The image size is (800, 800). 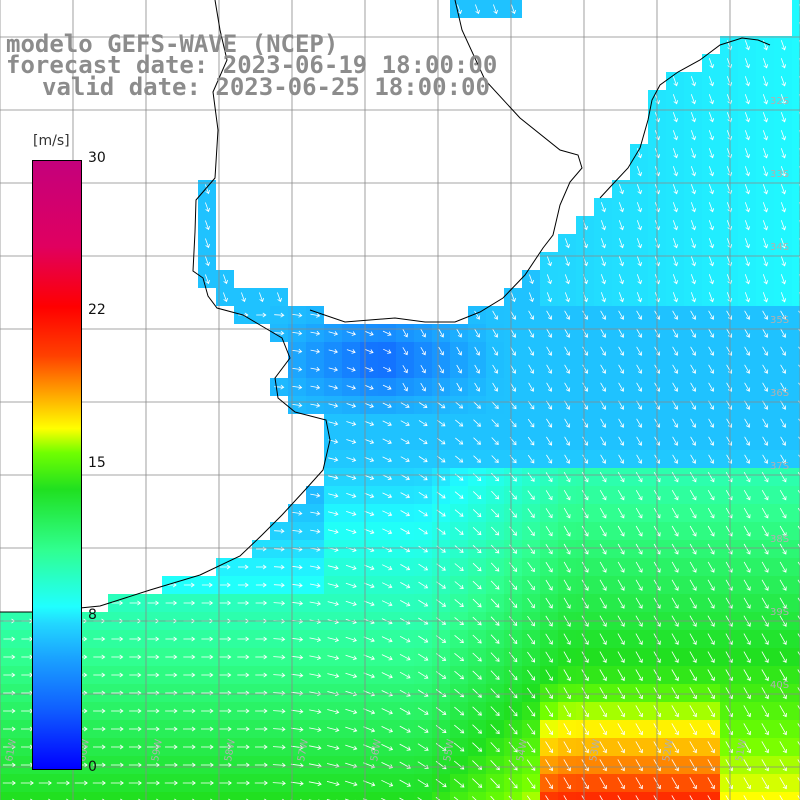 I want to click on legend-tick-22: 22, so click(x=97, y=310).